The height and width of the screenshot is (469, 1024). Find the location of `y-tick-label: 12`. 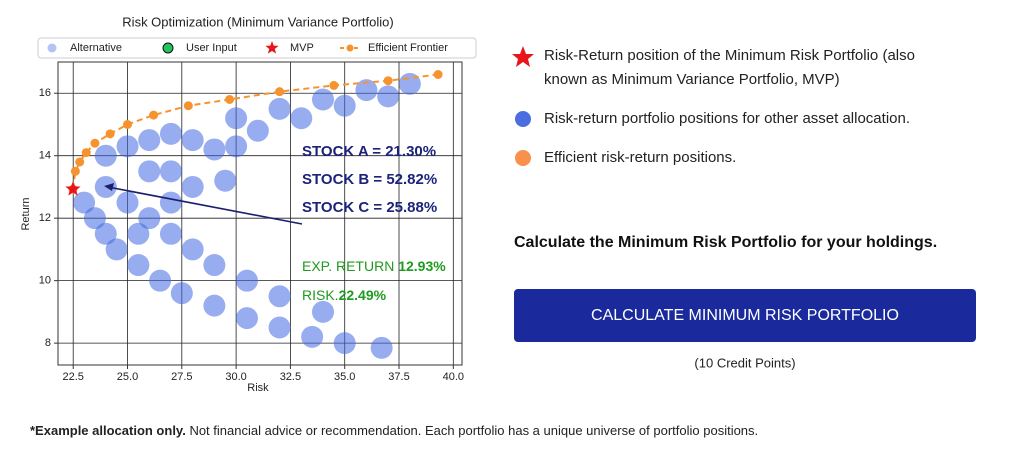

y-tick-label: 12 is located at coordinates (45, 218).